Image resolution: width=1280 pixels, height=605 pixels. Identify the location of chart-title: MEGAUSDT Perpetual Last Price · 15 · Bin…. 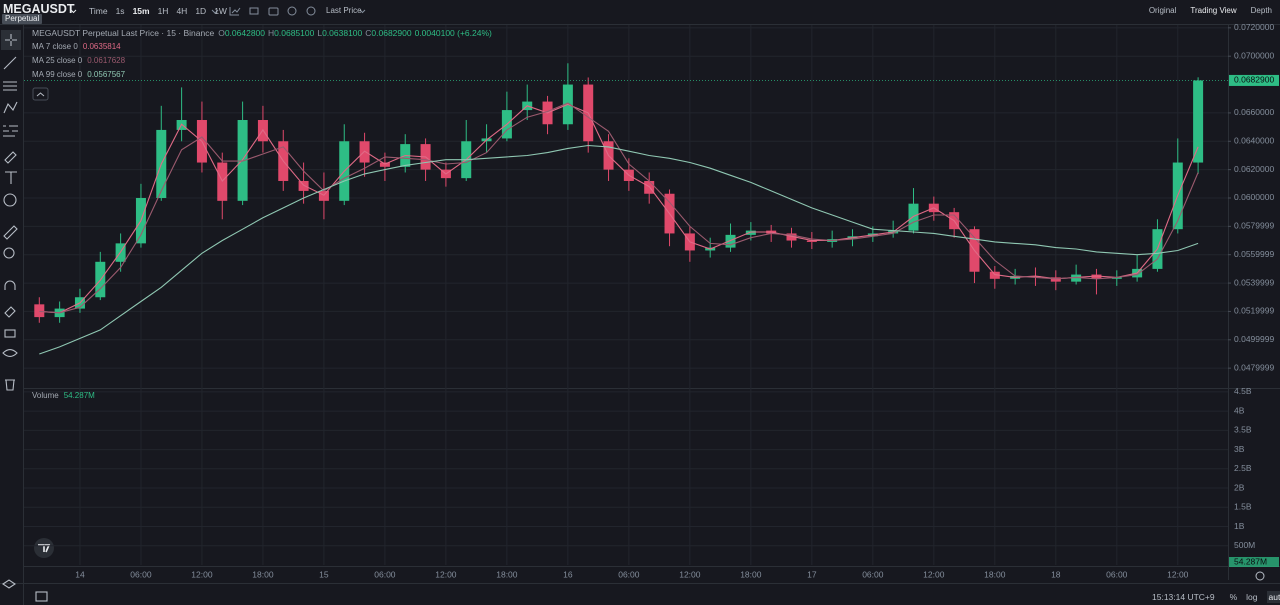
(123, 33).